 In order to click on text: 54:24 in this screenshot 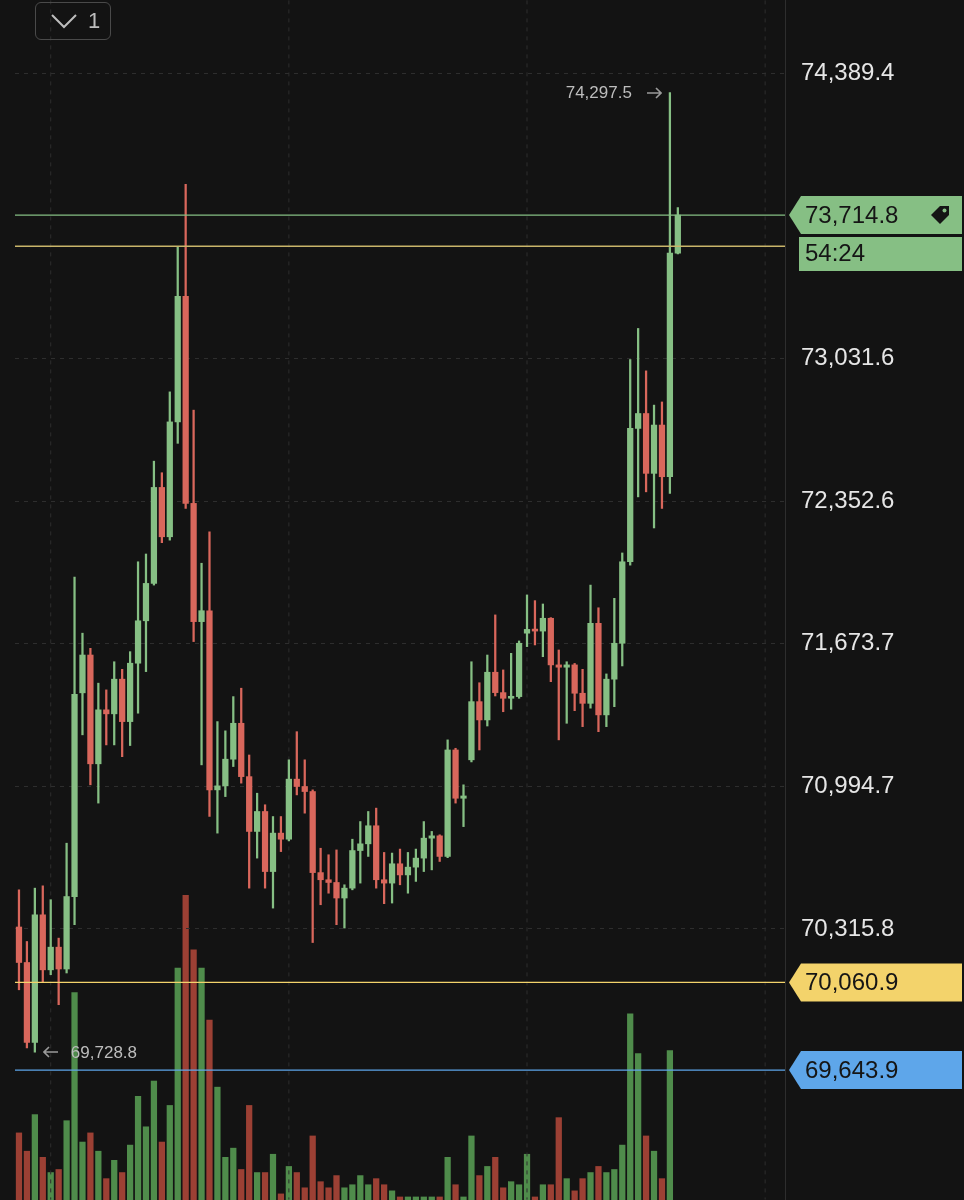, I will do `click(835, 252)`.